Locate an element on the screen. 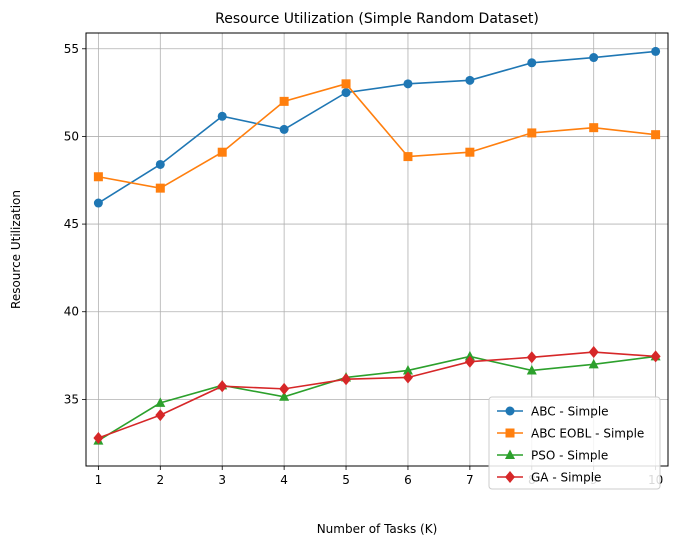 The width and height of the screenshot is (686, 547). legend-entry: GA - Simple is located at coordinates (549, 478).